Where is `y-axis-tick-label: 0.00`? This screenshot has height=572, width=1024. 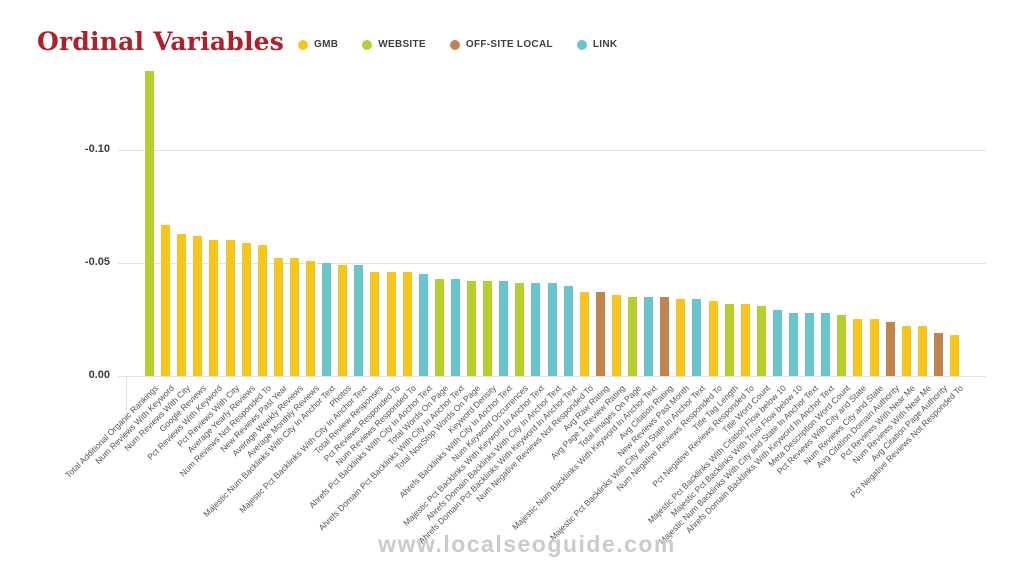 y-axis-tick-label: 0.00 is located at coordinates (99, 375).